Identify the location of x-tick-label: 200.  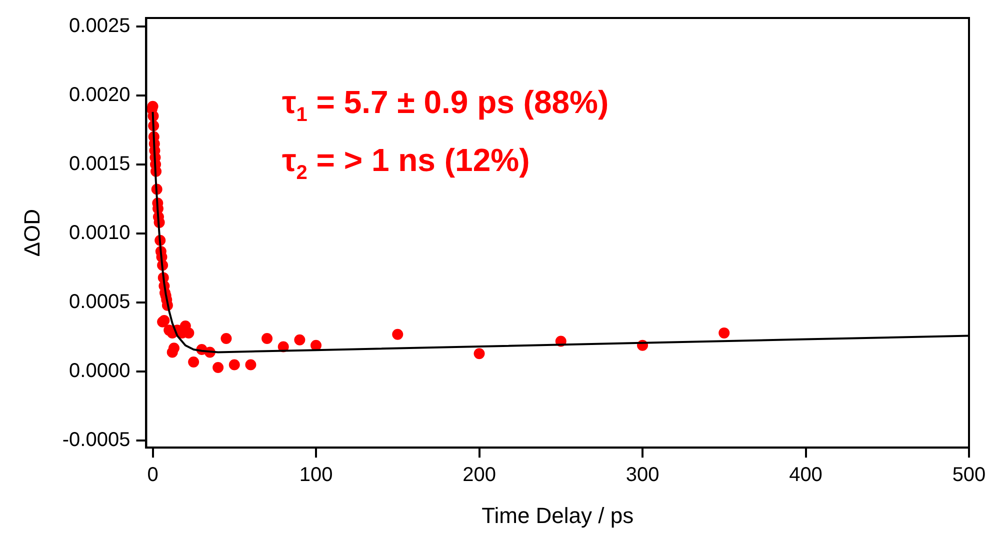
(479, 475).